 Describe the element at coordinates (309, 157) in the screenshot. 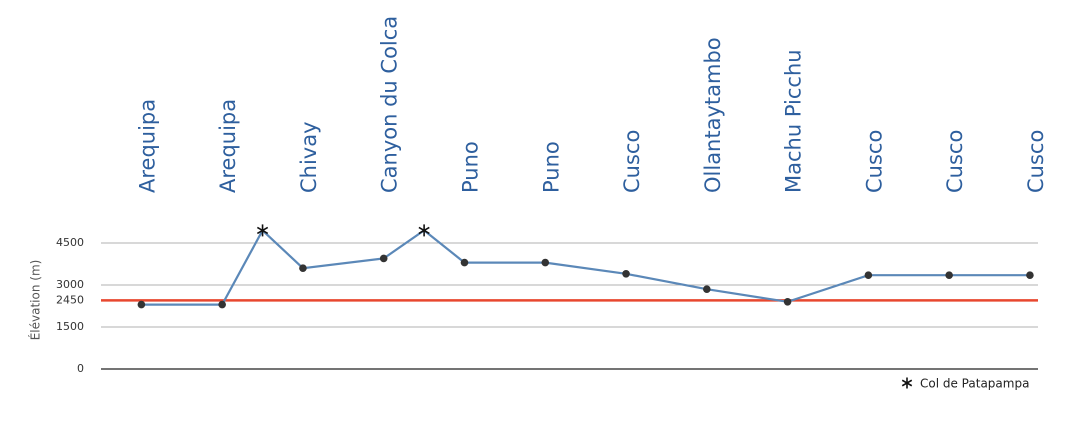

I see `category-label: Chivay` at that location.